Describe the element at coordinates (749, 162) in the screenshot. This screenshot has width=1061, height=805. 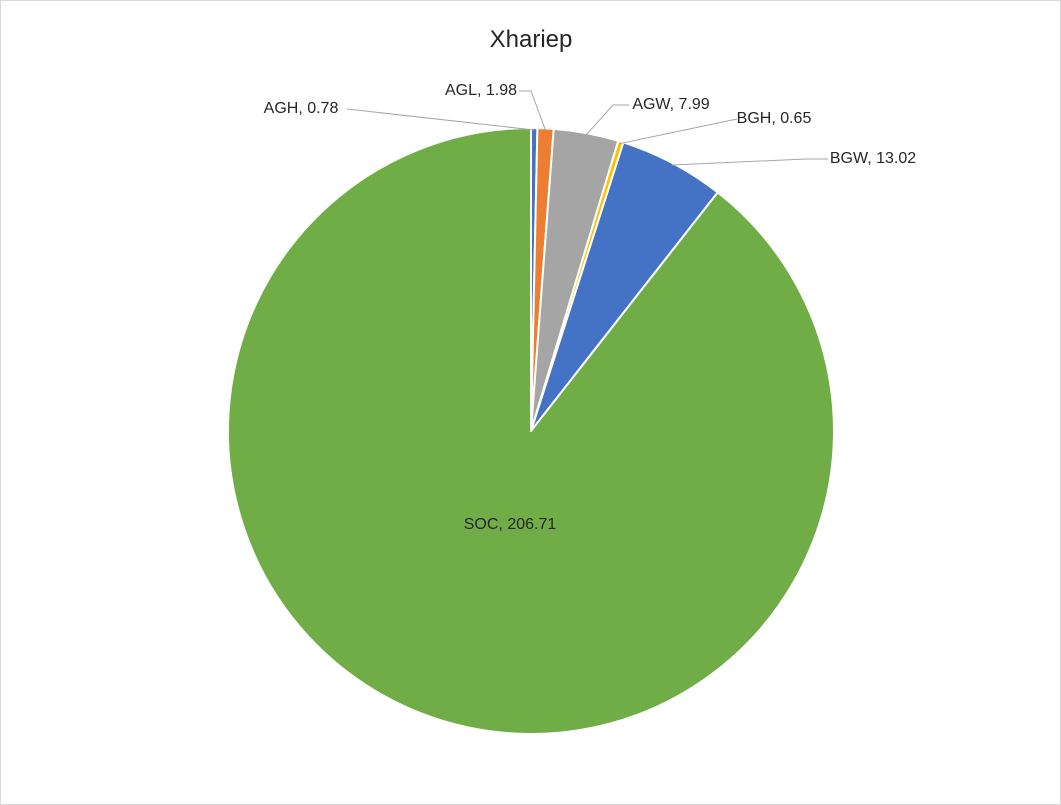
I see `leader-line-bgw` at that location.